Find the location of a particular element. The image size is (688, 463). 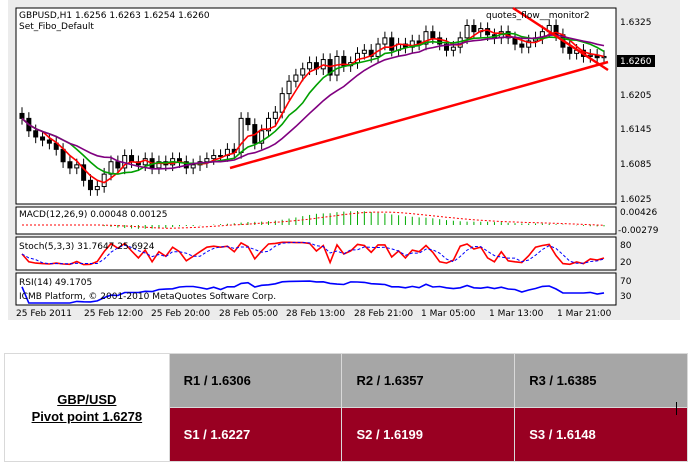

stoch-main-line is located at coordinates (313, 253).